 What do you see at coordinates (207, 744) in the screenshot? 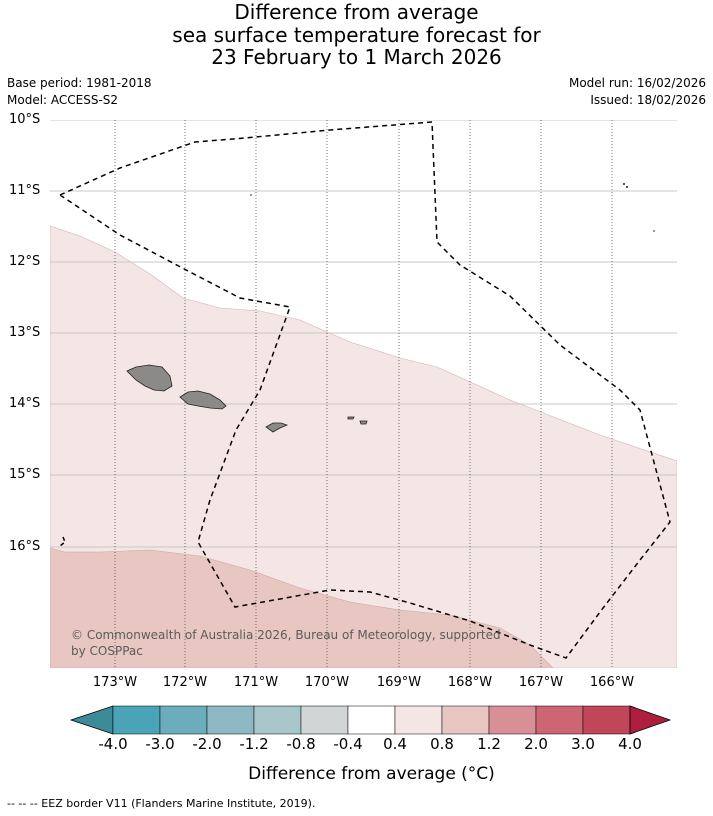
I see `colorbar-tick-label: -2.0` at bounding box center [207, 744].